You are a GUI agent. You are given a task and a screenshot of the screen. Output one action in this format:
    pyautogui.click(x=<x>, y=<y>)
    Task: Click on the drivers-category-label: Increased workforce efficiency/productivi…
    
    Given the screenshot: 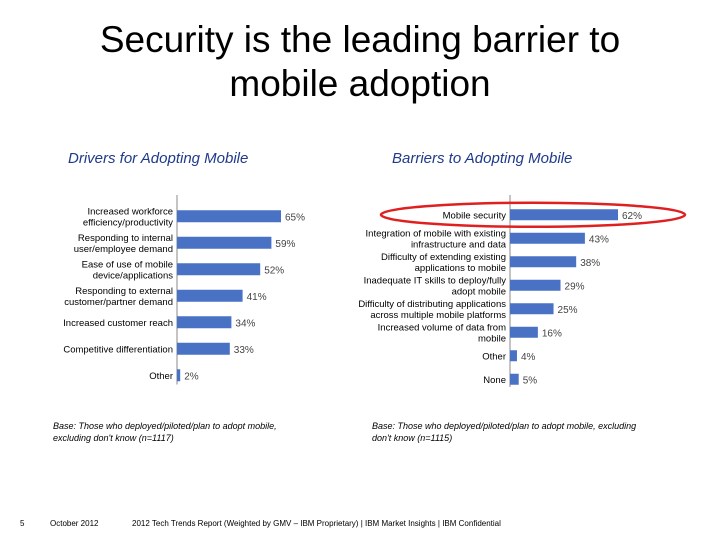 What is the action you would take?
    pyautogui.click(x=128, y=217)
    